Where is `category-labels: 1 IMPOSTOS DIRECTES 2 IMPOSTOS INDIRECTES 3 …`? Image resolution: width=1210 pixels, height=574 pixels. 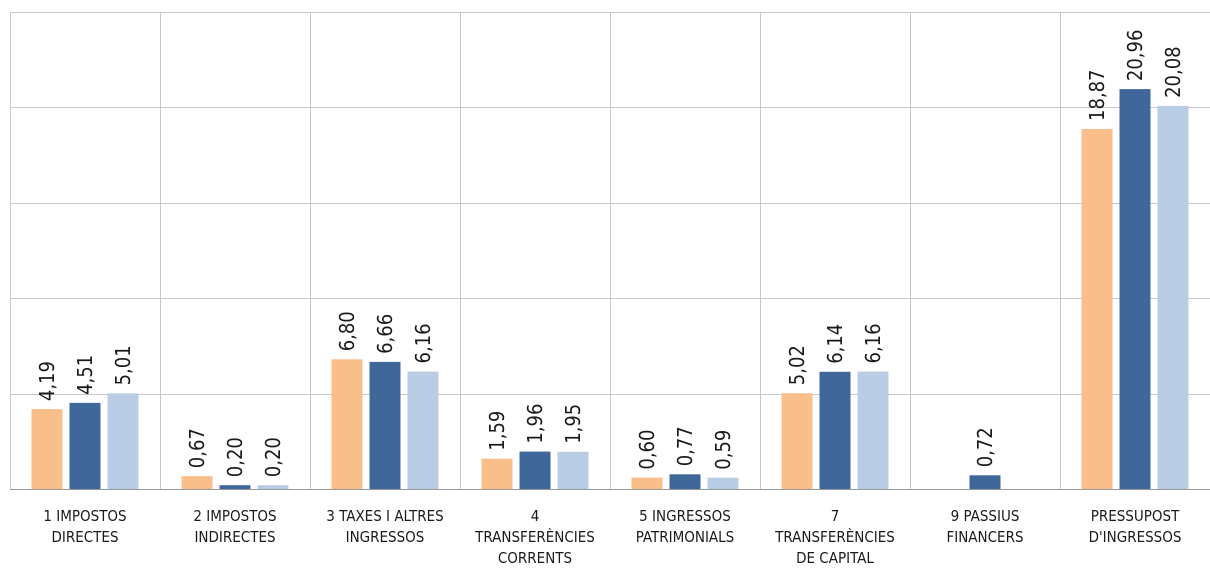
category-labels: 1 IMPOSTOS DIRECTES 2 IMPOSTOS INDIRECTES 3 … is located at coordinates (612, 537).